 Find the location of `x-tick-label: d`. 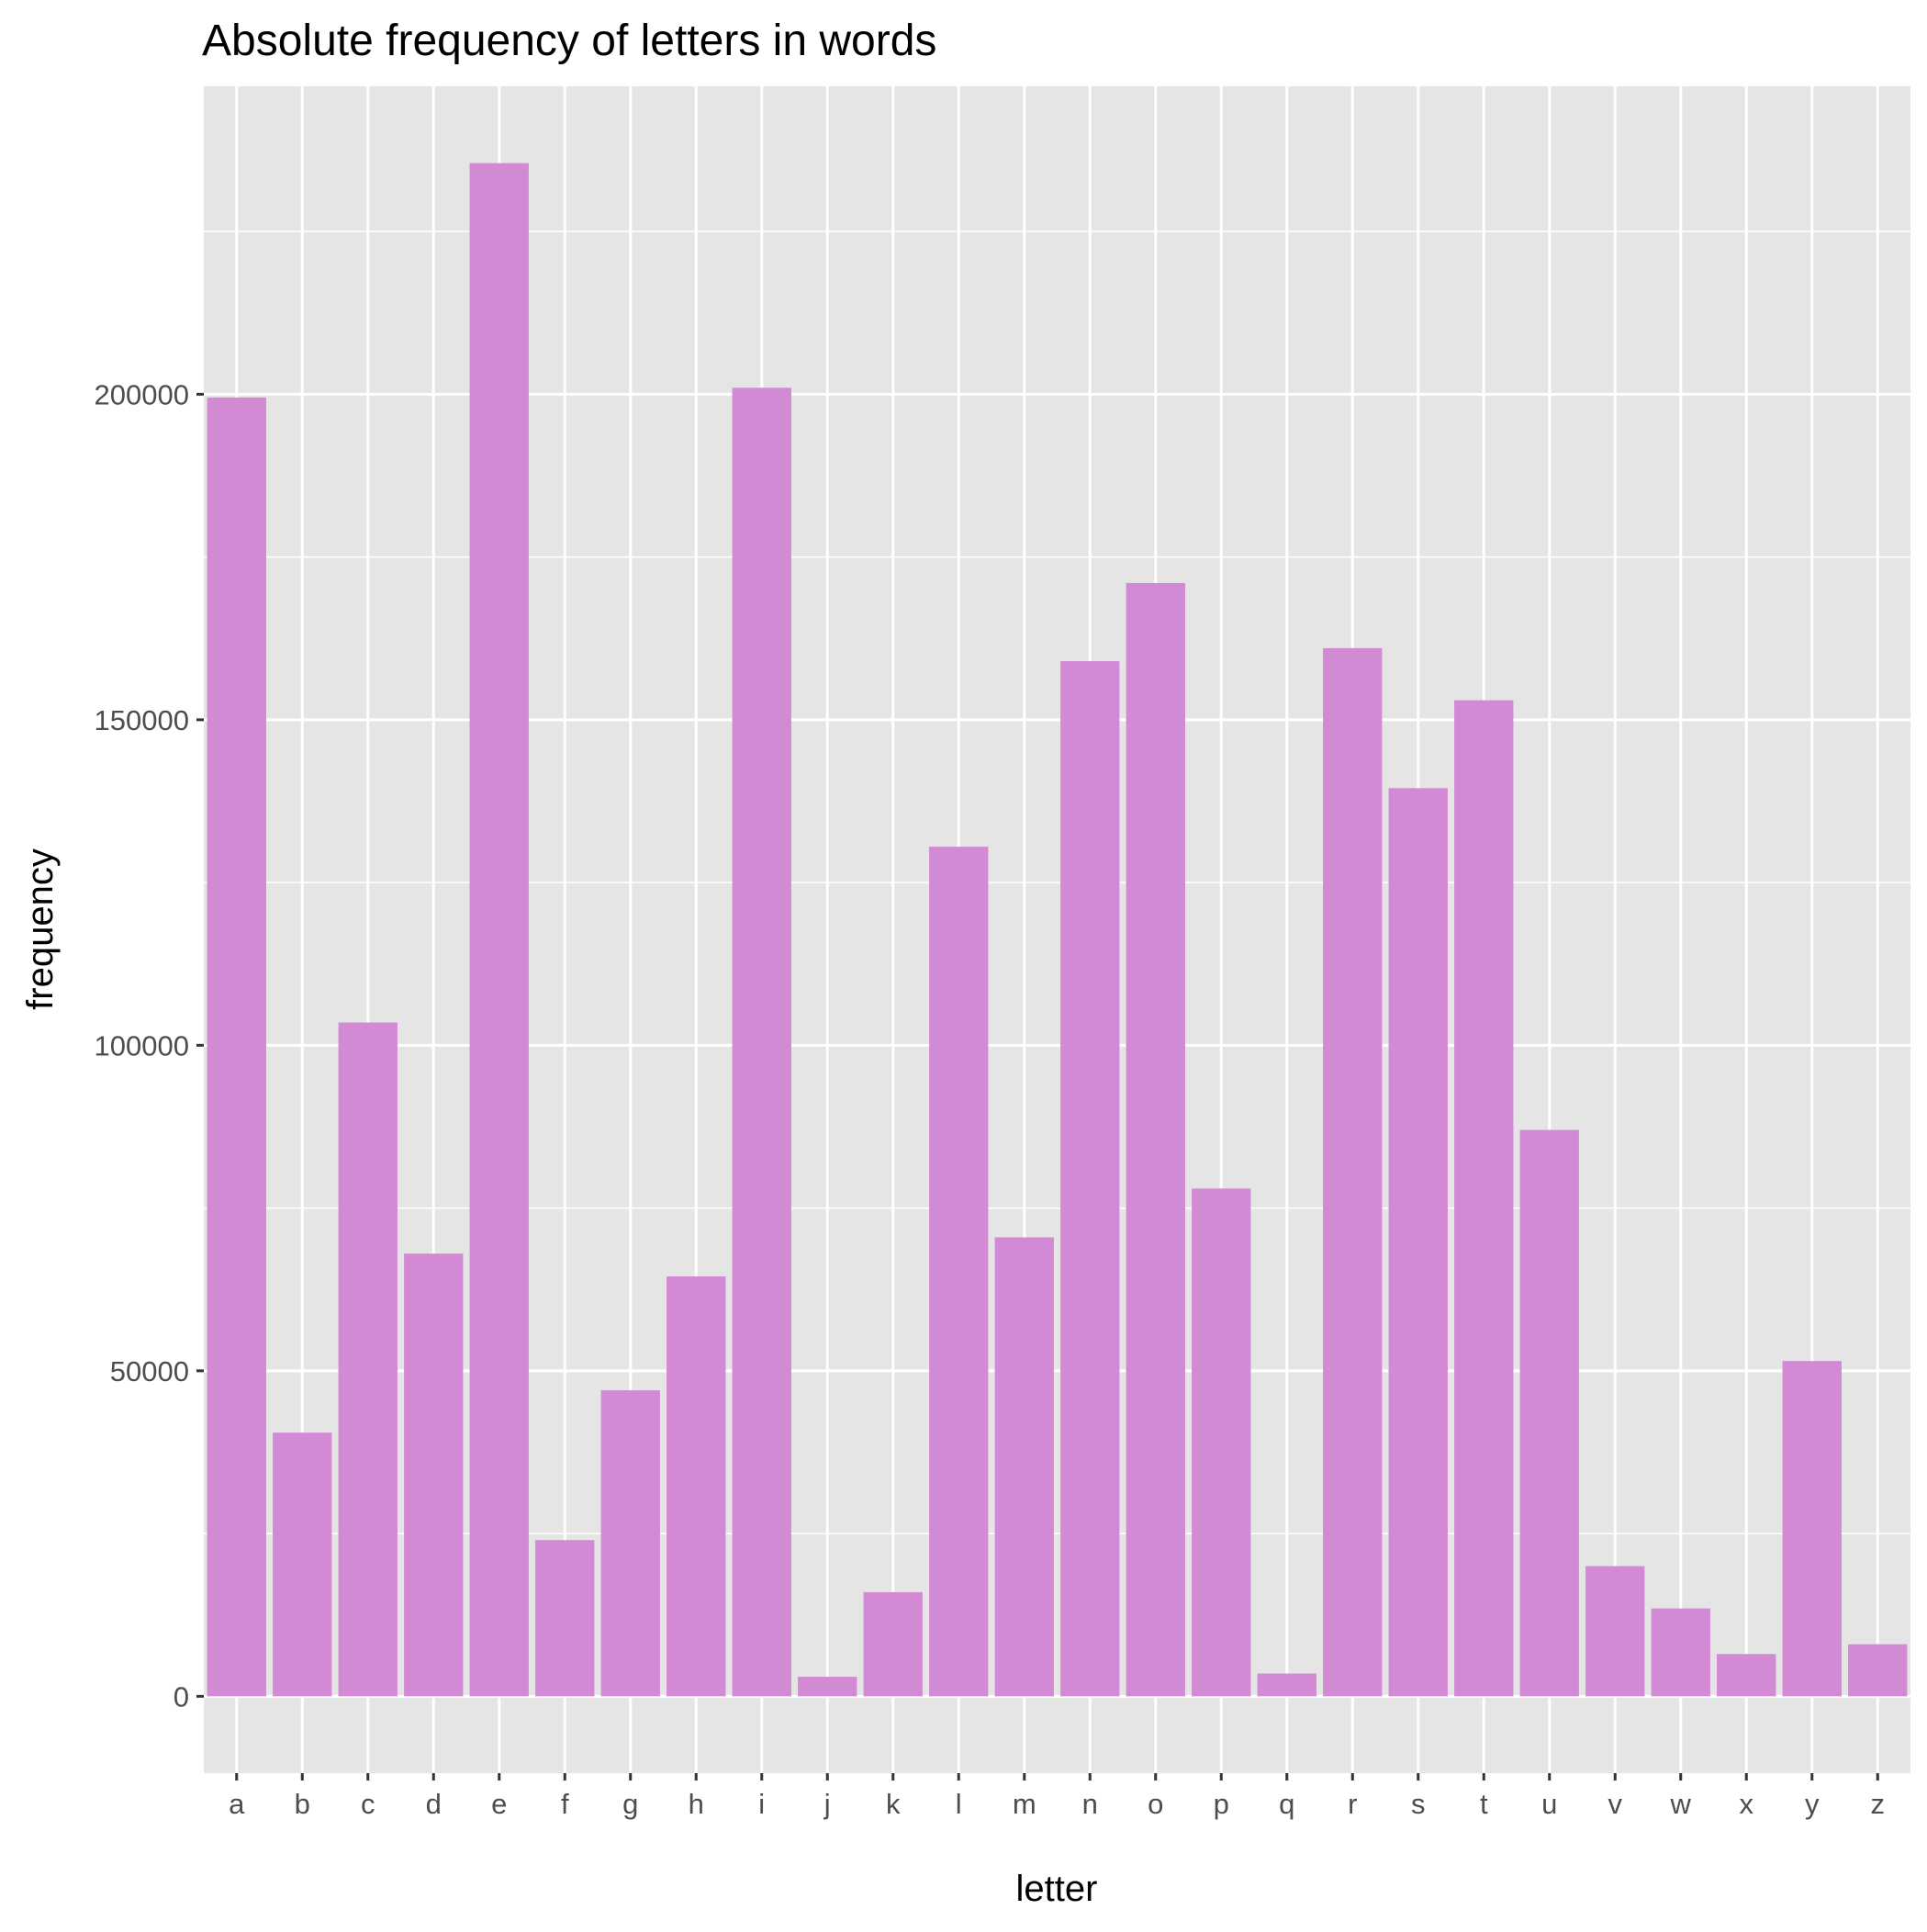

x-tick-label: d is located at coordinates (434, 1804).